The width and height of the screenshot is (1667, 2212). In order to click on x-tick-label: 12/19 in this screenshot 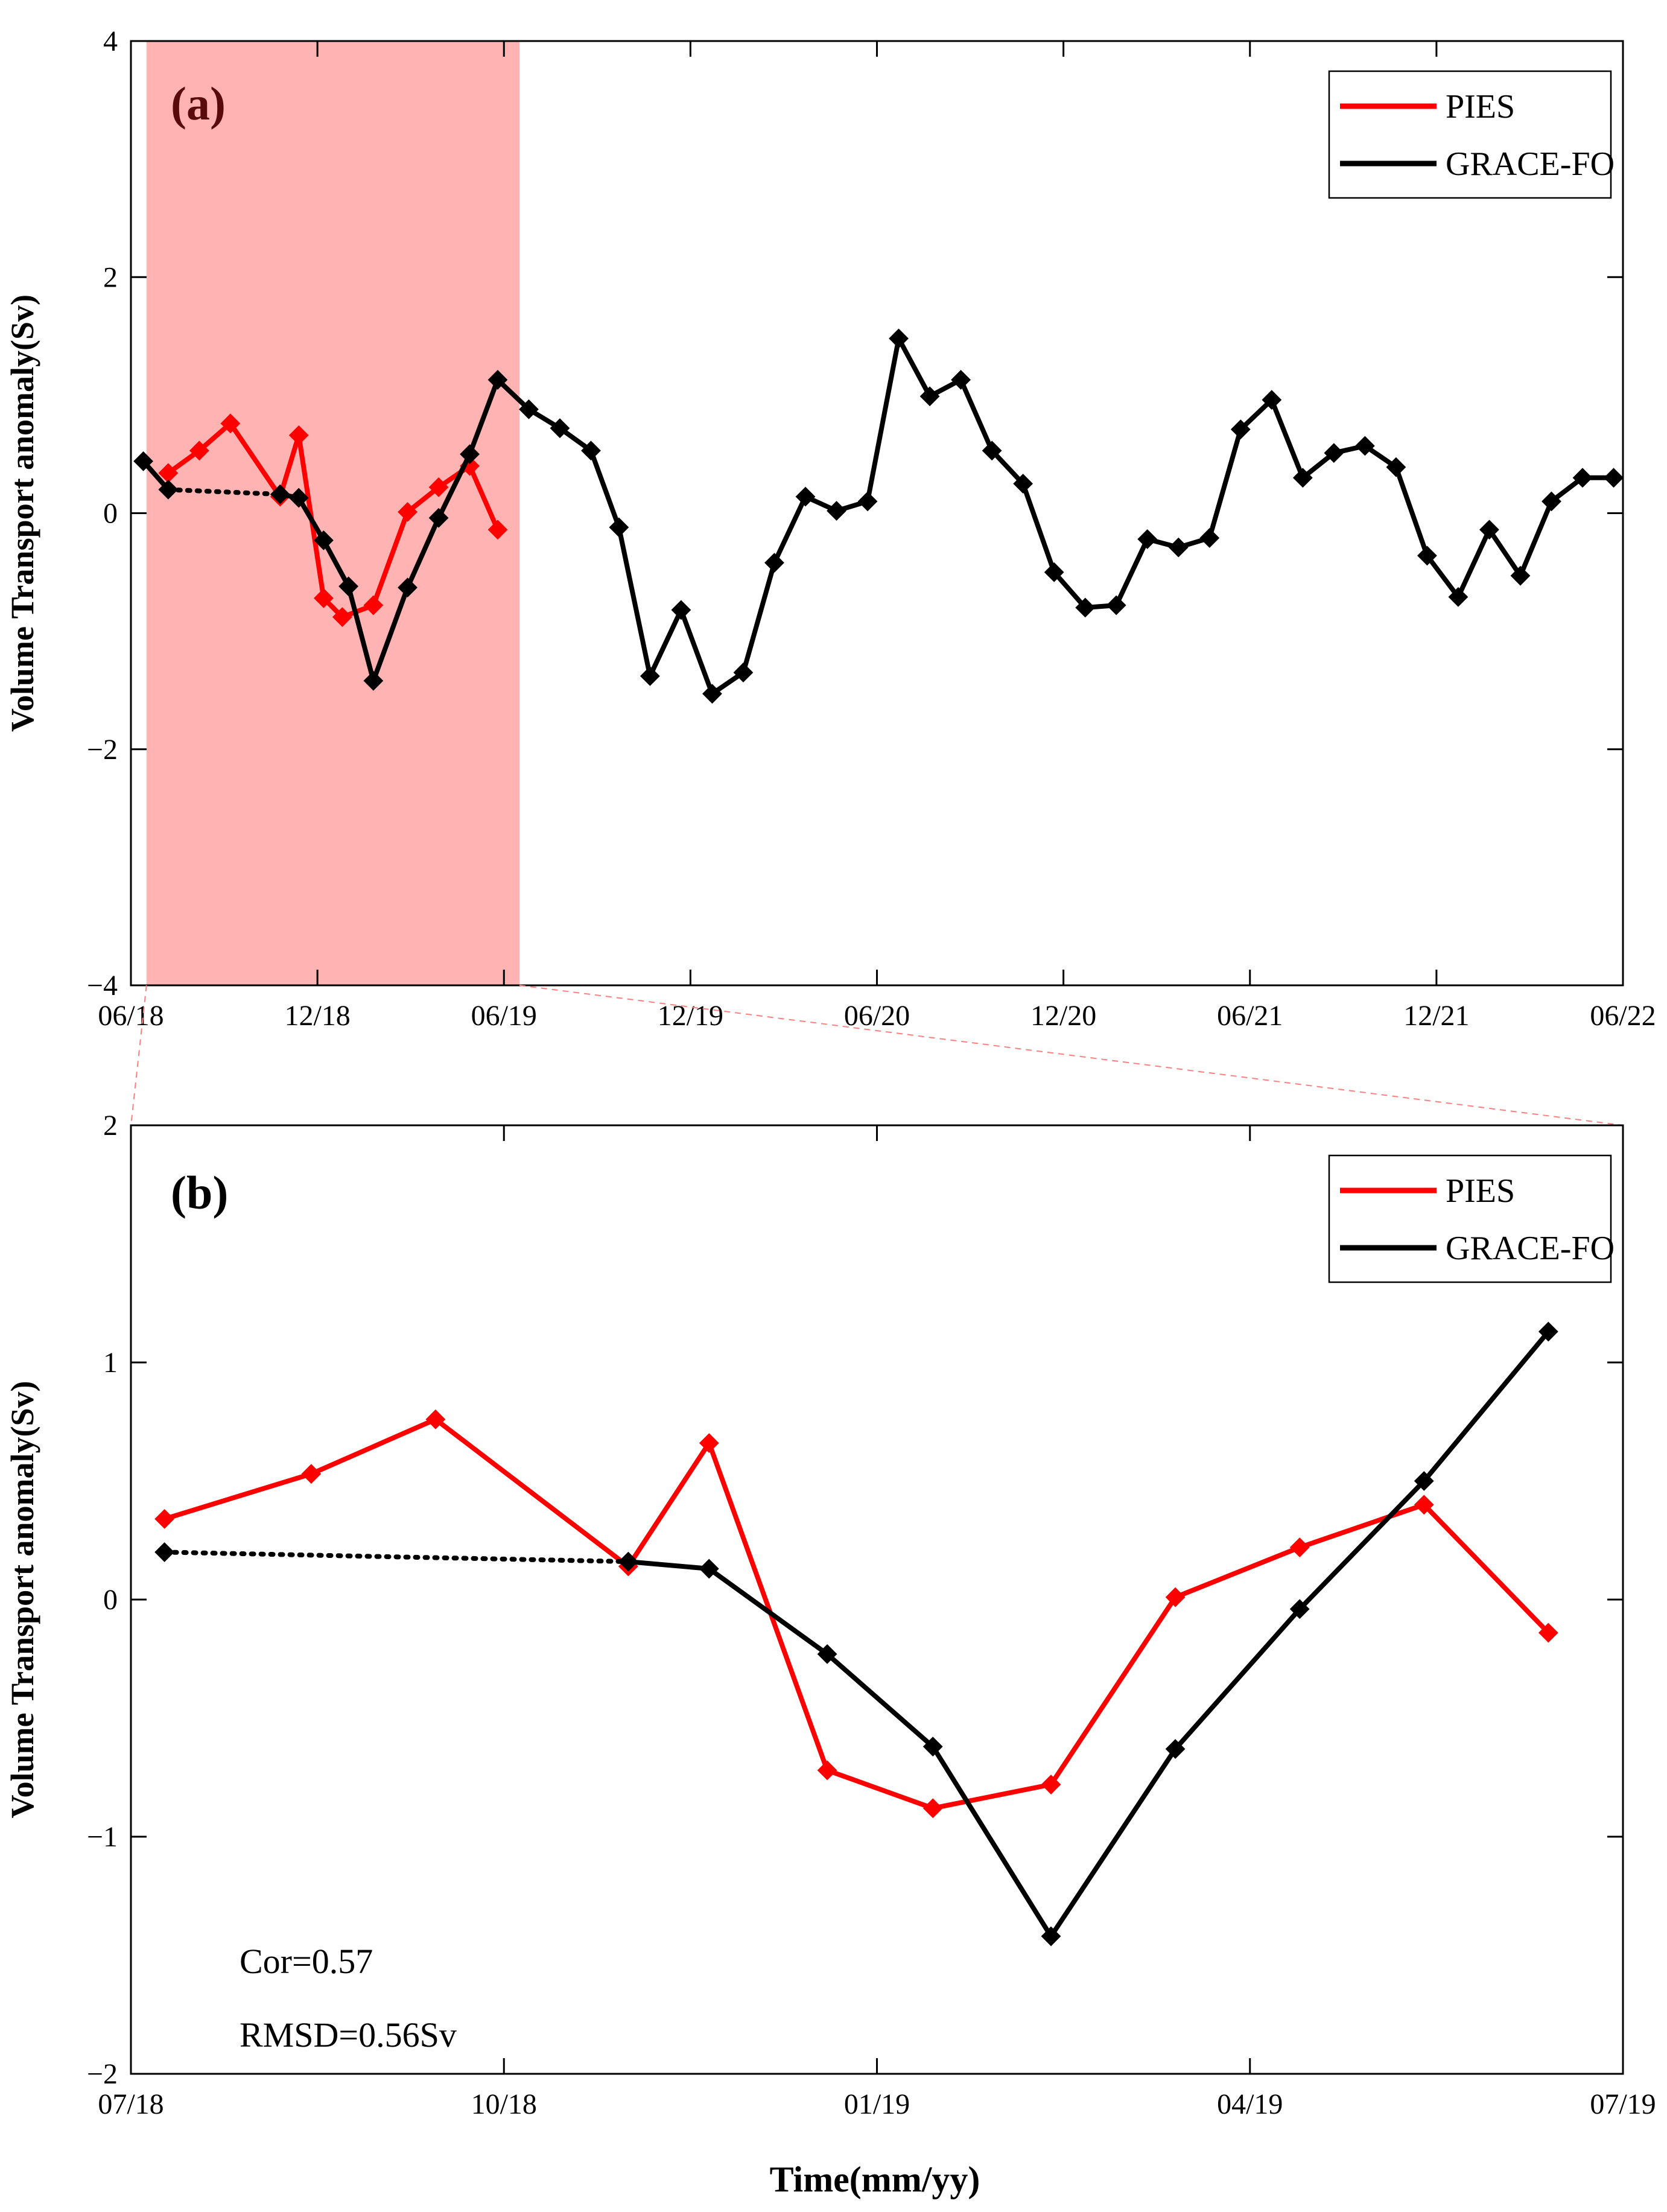, I will do `click(690, 1016)`.